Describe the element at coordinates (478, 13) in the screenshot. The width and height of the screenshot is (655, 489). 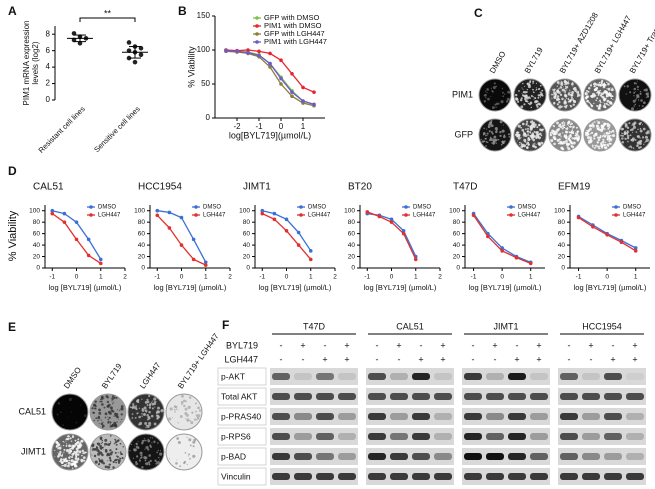
I see `panel-label: C` at that location.